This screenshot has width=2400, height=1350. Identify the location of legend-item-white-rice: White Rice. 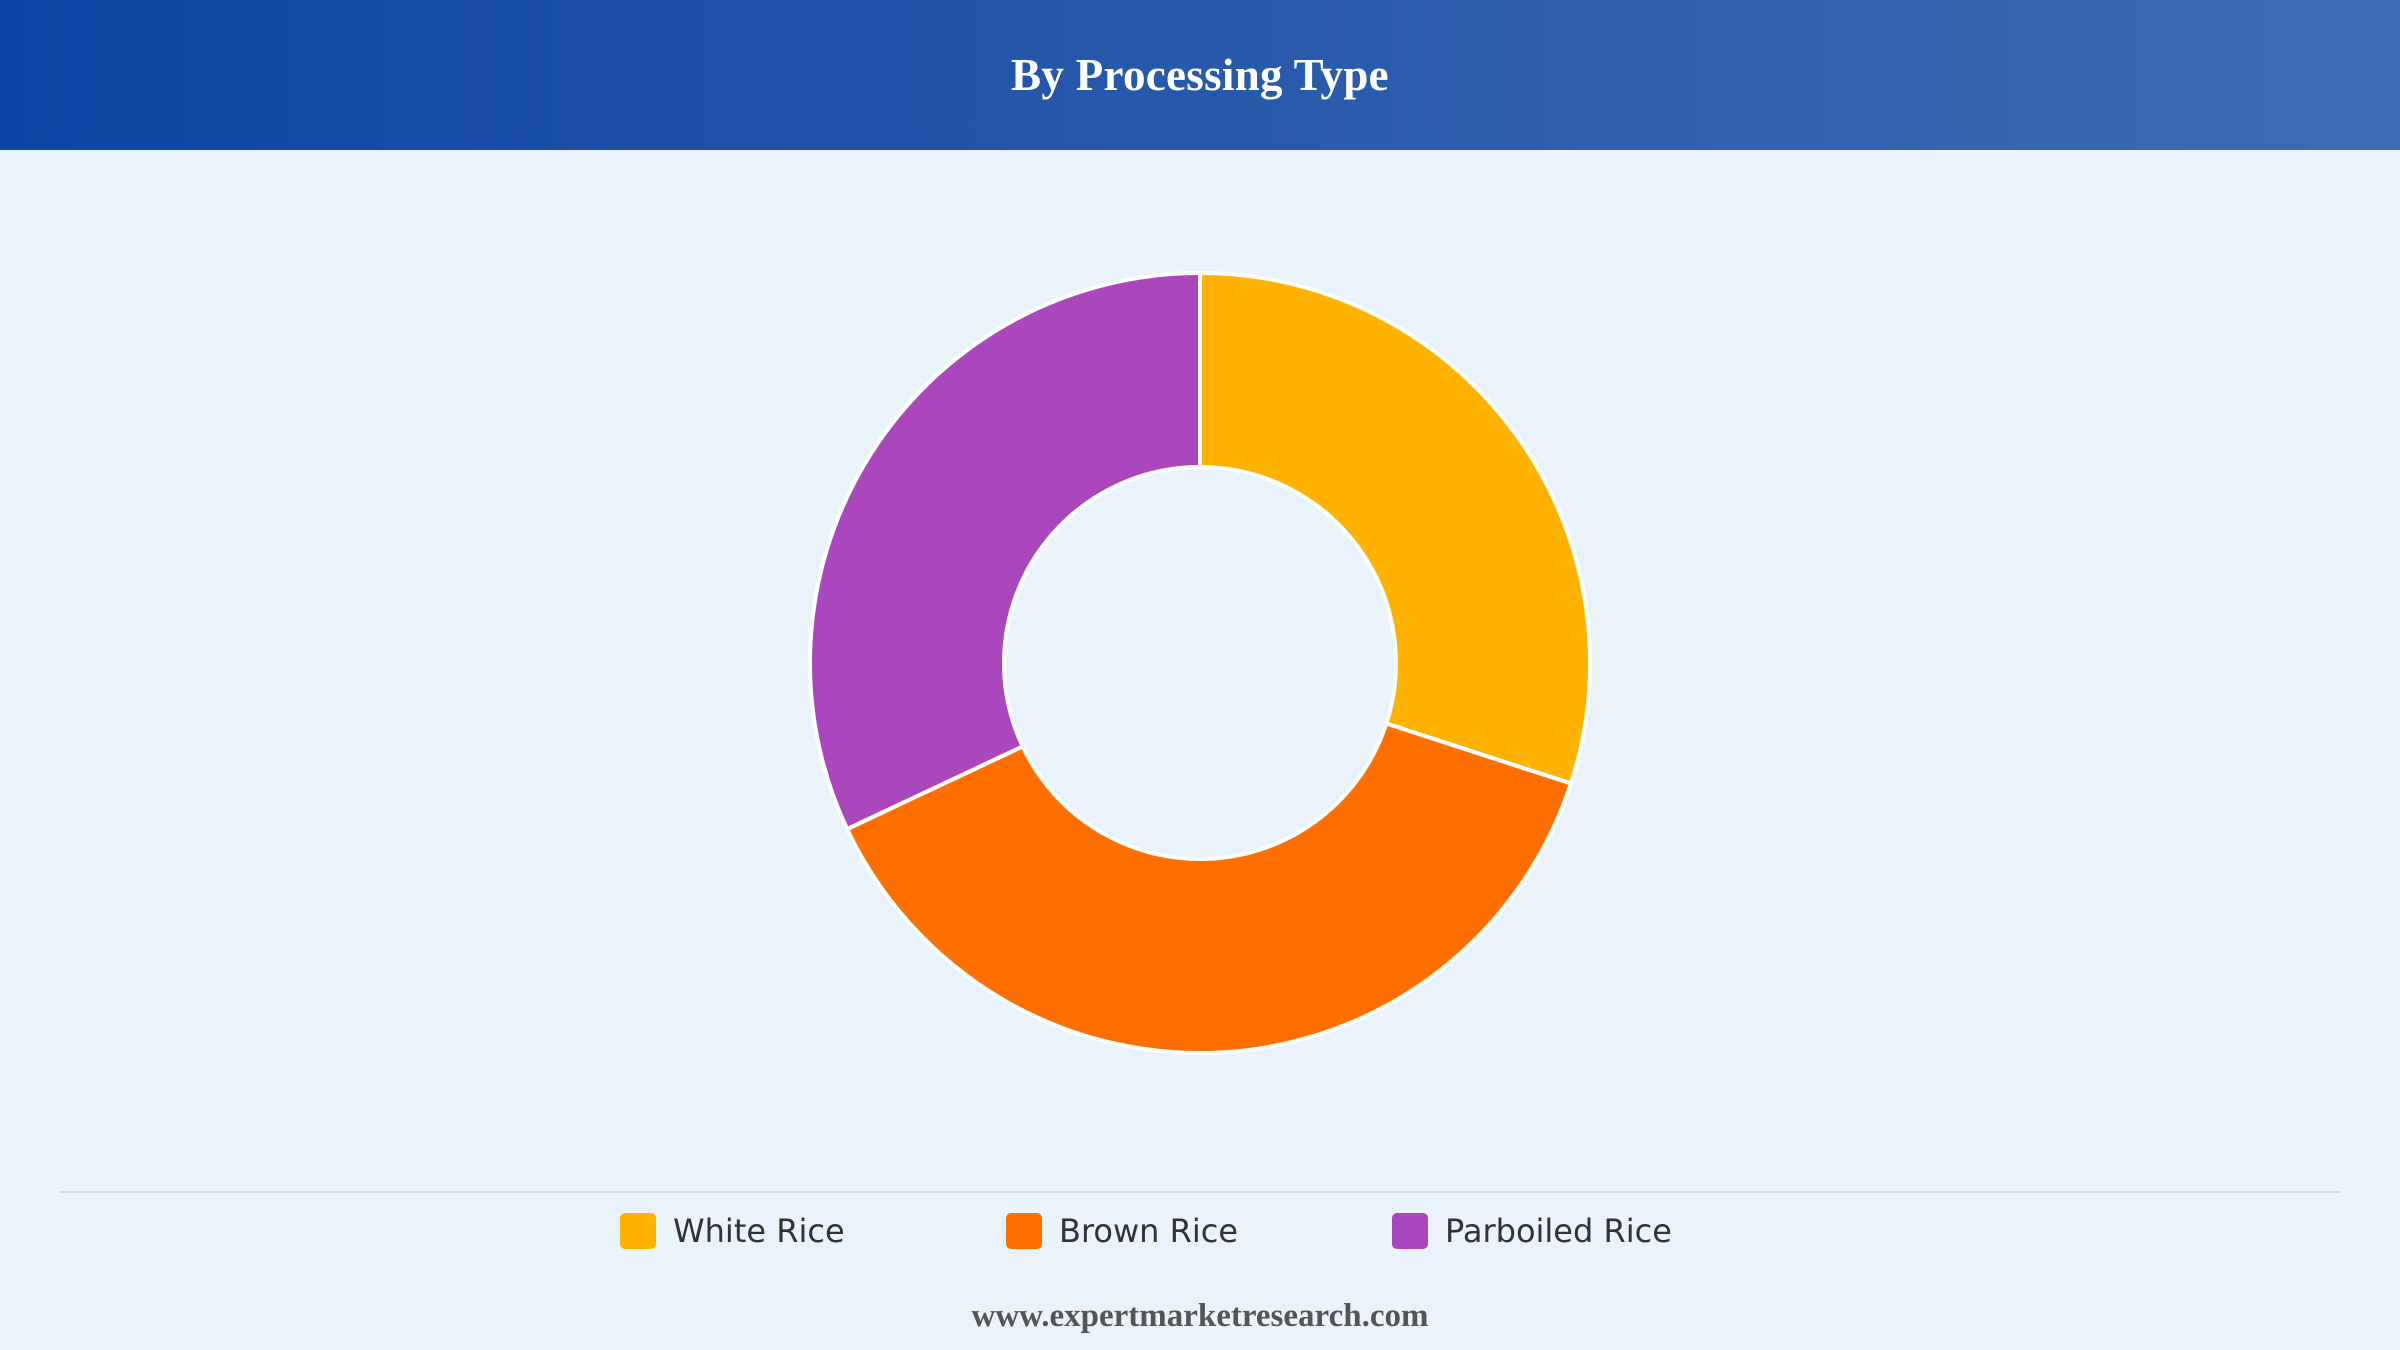
(732, 1231).